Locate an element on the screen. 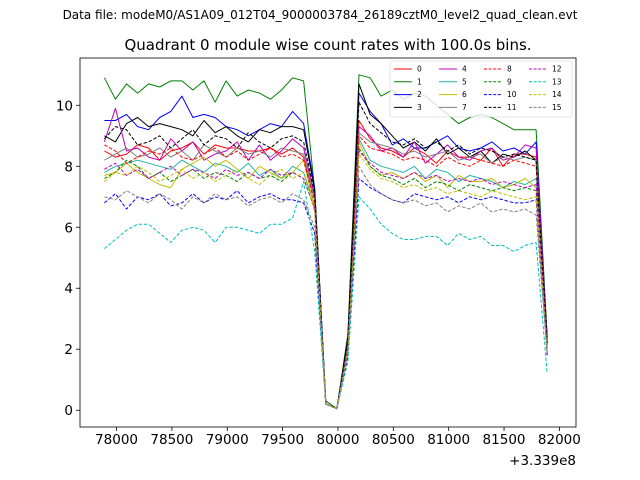 This screenshot has height=480, width=640. legend-label-12: 12 is located at coordinates (557, 69).